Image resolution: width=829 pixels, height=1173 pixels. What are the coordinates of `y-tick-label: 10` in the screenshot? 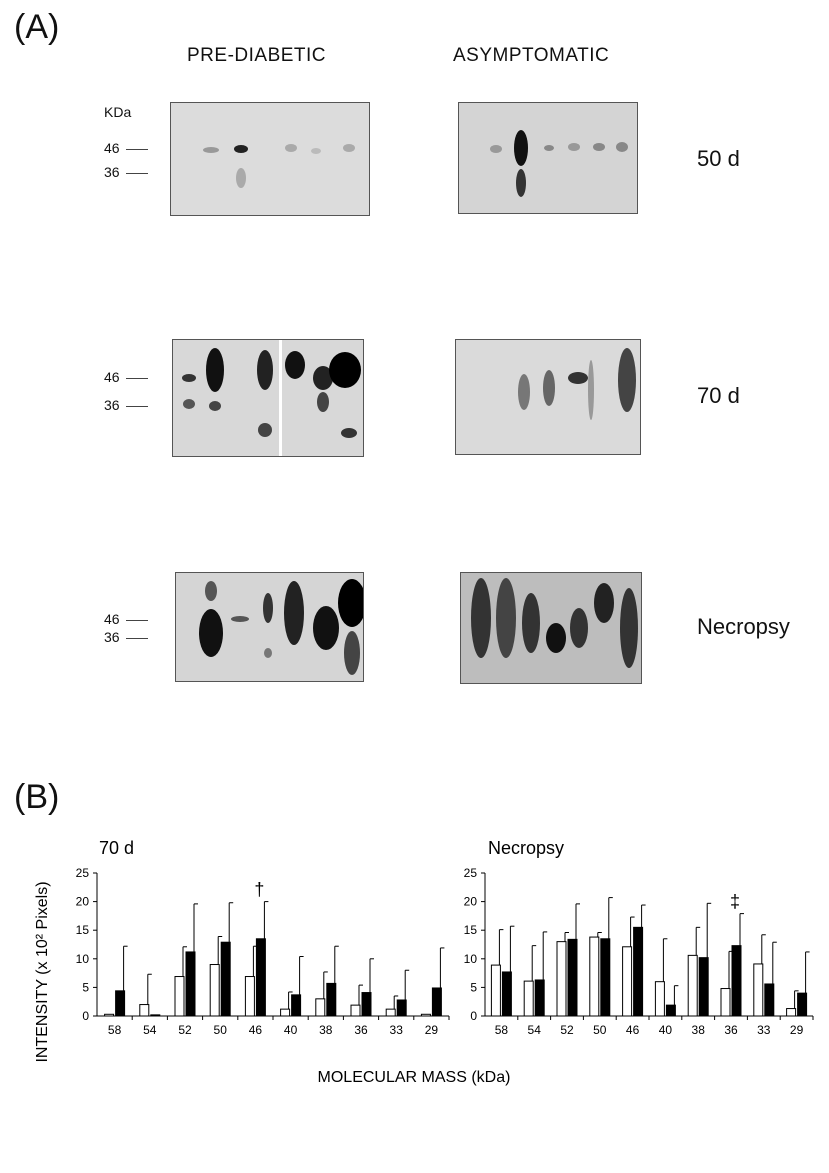 It's located at (83, 959).